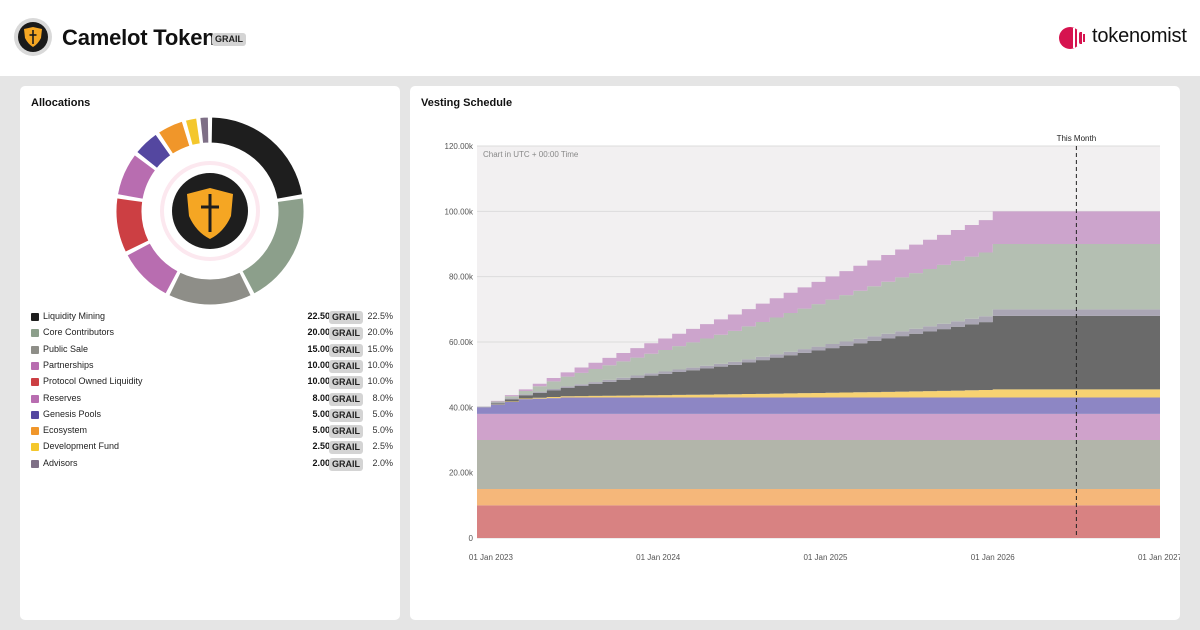 The height and width of the screenshot is (630, 1200). I want to click on legend-label: Reserves, so click(62, 397).